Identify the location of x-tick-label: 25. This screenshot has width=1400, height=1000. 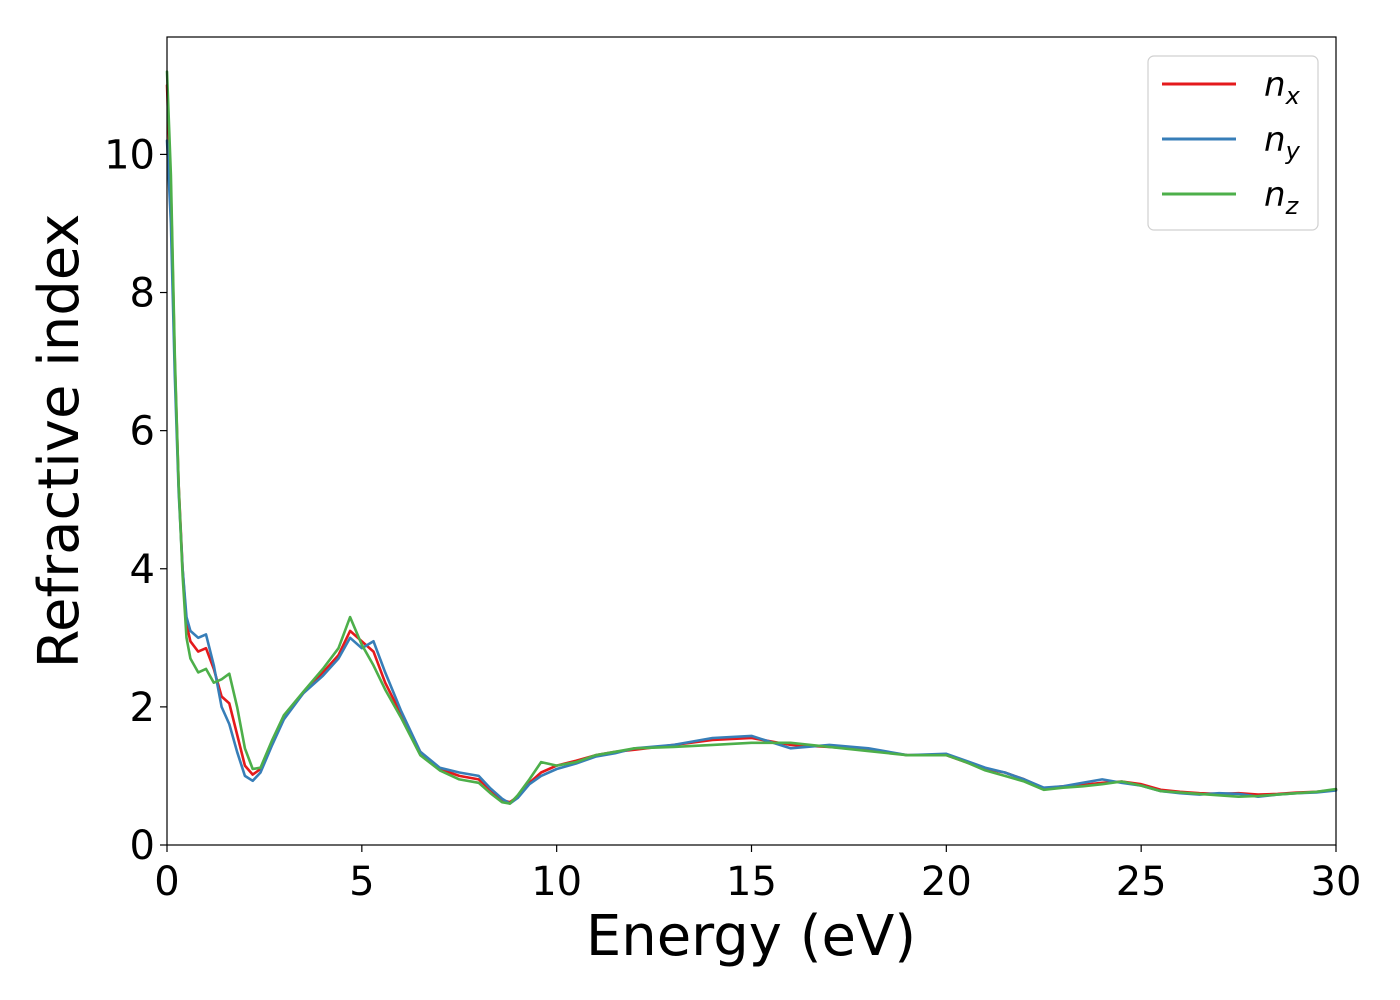
(1141, 882).